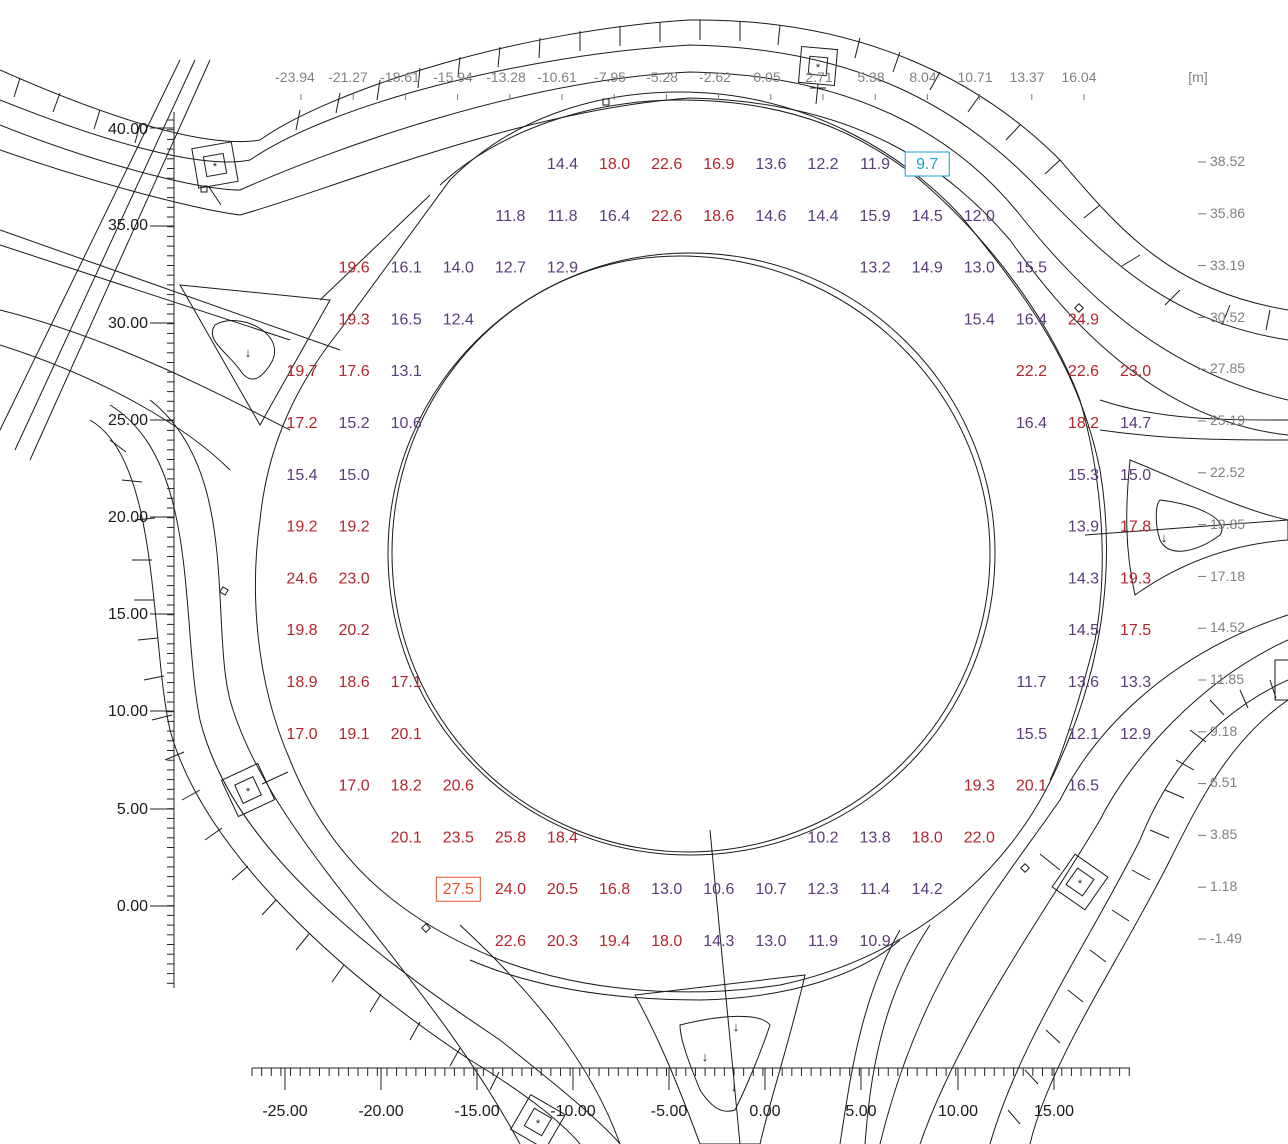  Describe the element at coordinates (301, 371) in the screenshot. I see `illuminance-value: 19.7` at that location.